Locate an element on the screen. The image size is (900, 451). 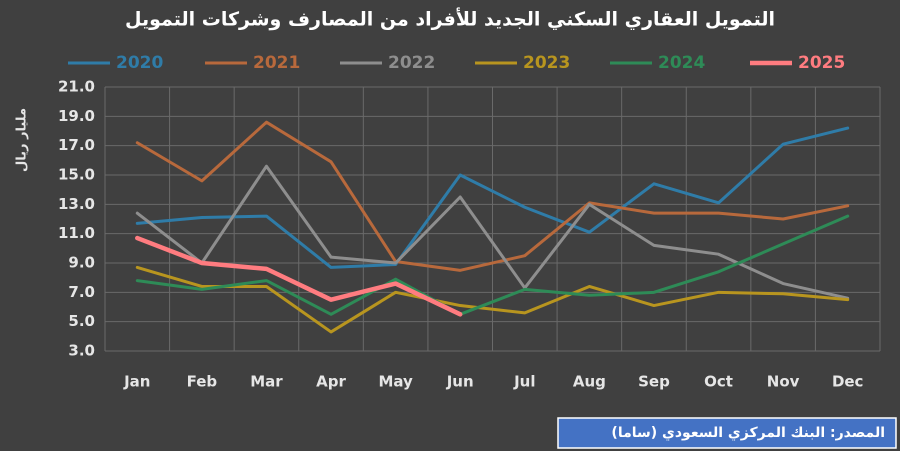
y-axis-label: مليار ريال is located at coordinates (22, 140).